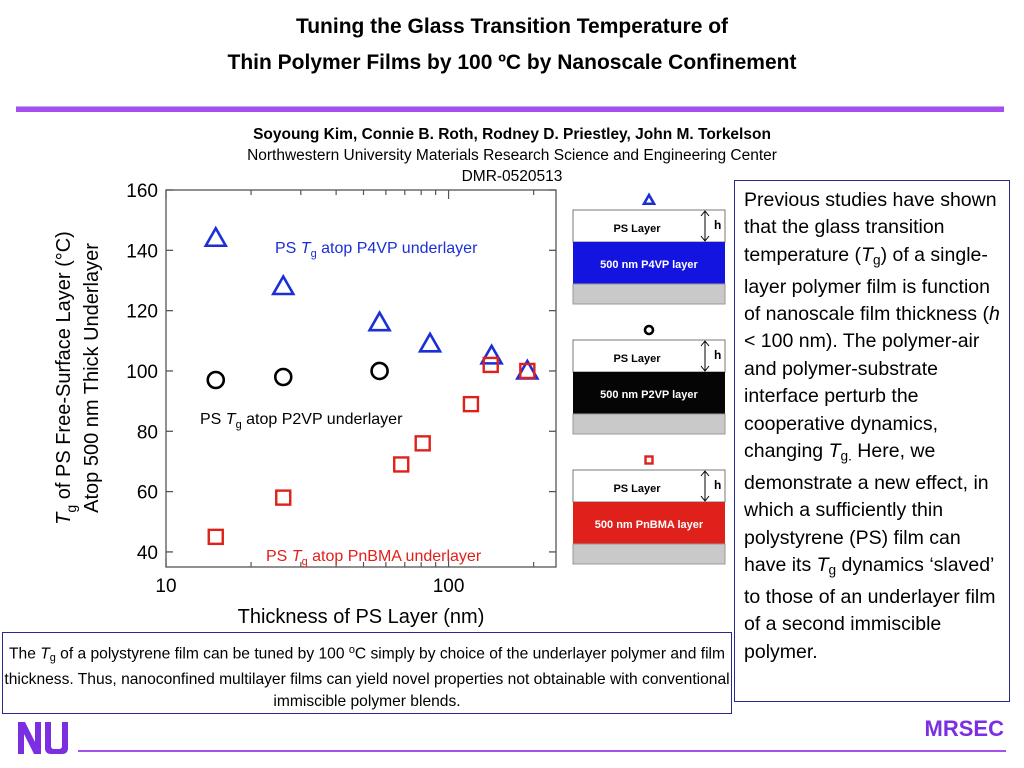 This screenshot has height=768, width=1024. Describe the element at coordinates (147, 553) in the screenshot. I see `y-tick-label: 40` at that location.